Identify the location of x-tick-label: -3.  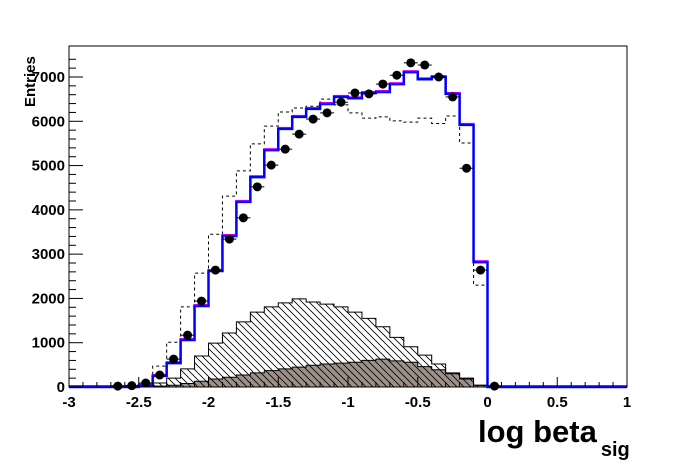
(68, 402).